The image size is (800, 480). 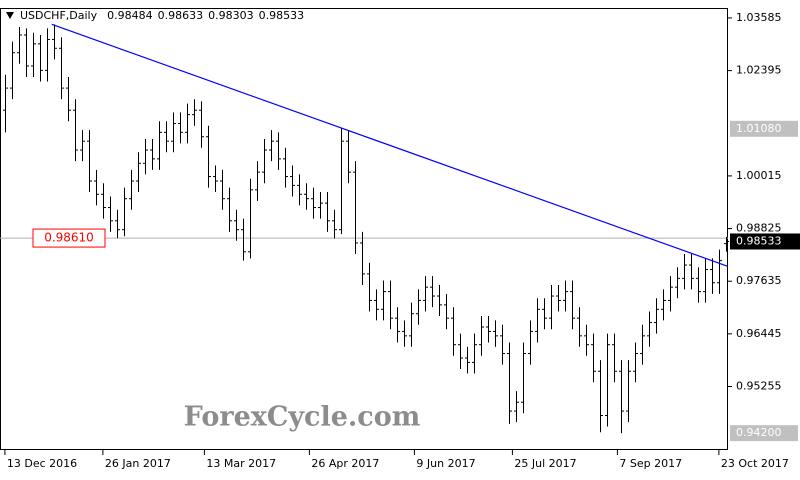 What do you see at coordinates (755, 463) in the screenshot?
I see `x-tick-label: 23 Oct 2017` at bounding box center [755, 463].